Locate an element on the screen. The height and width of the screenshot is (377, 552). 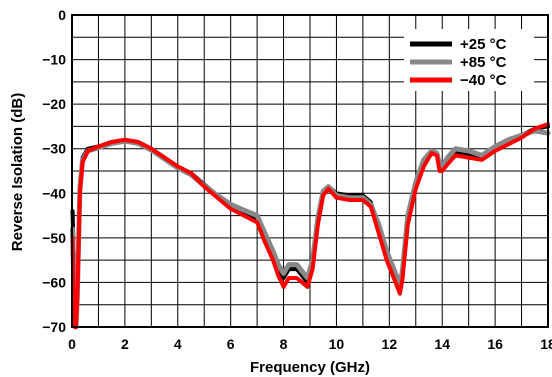
legend: +25 °C +85 °C −40 °C is located at coordinates (469, 60).